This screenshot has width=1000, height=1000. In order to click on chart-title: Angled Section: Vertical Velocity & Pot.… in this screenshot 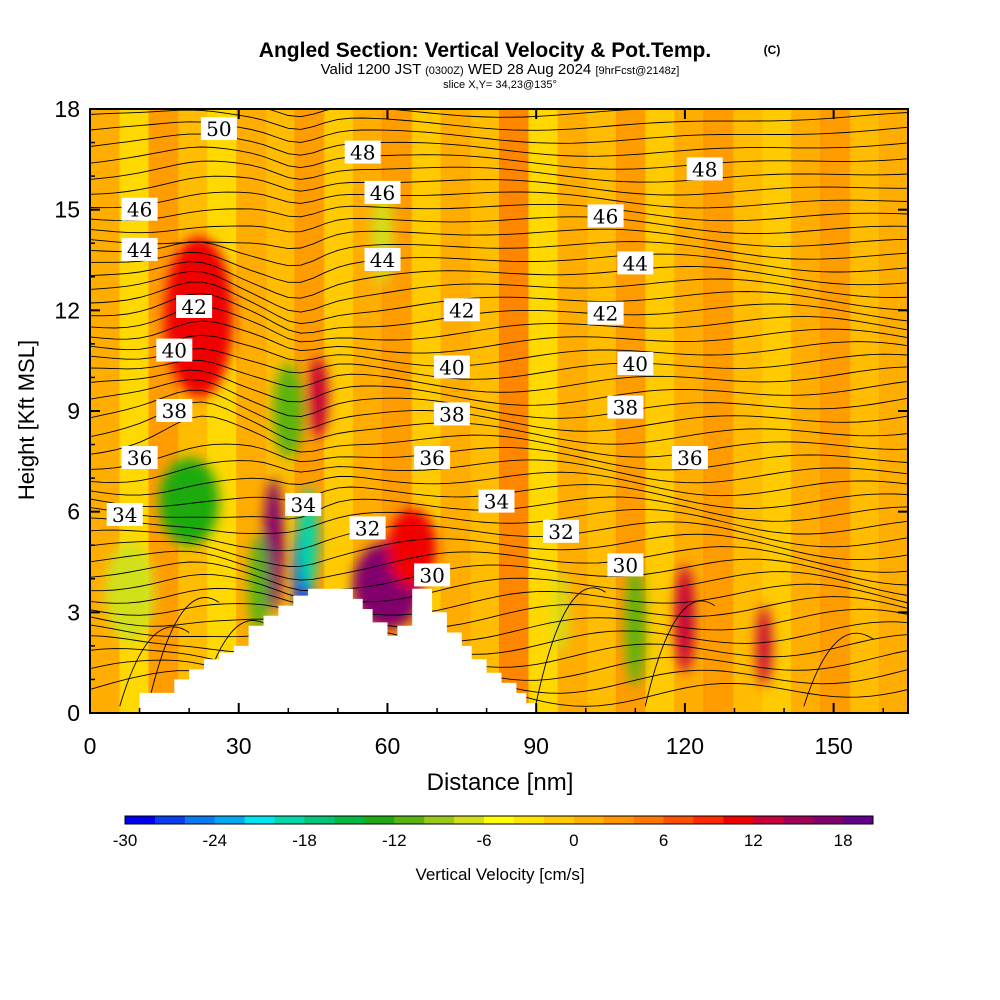, I will do `click(485, 50)`.